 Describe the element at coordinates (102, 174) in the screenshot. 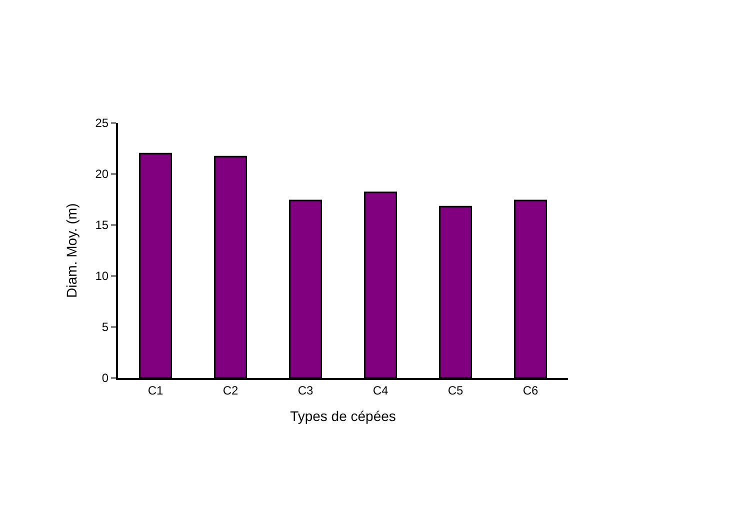

I see `y-tick-label: 20` at that location.